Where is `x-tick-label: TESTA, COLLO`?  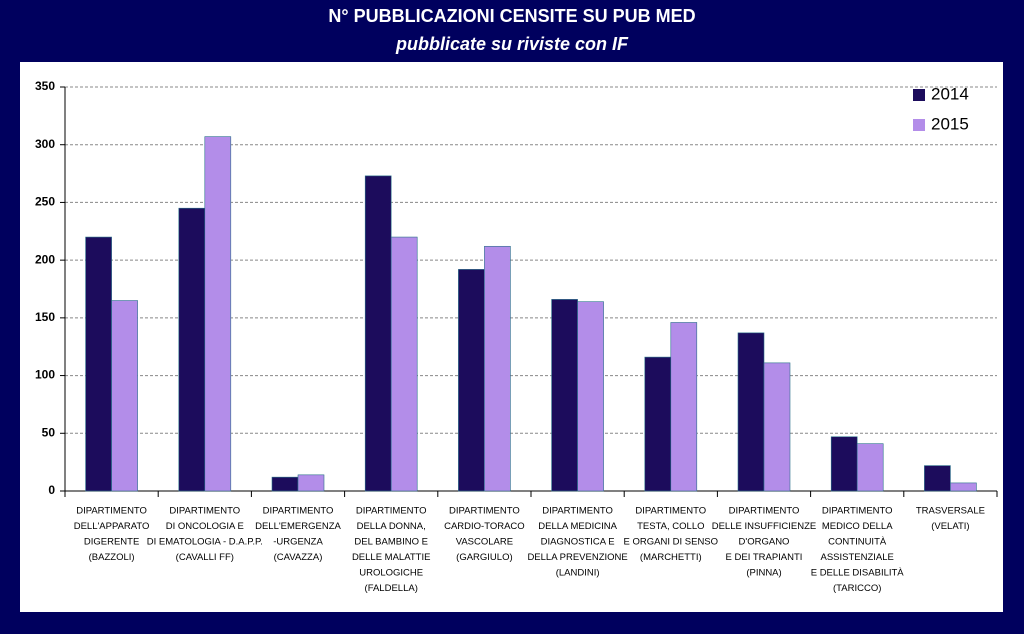 x-tick-label: TESTA, COLLO is located at coordinates (670, 526).